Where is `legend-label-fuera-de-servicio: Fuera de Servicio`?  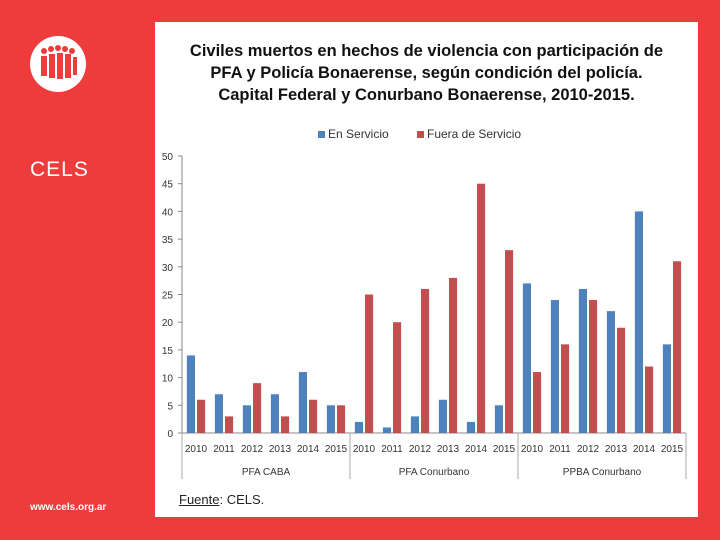
legend-label-fuera-de-servicio: Fuera de Servicio is located at coordinates (474, 134).